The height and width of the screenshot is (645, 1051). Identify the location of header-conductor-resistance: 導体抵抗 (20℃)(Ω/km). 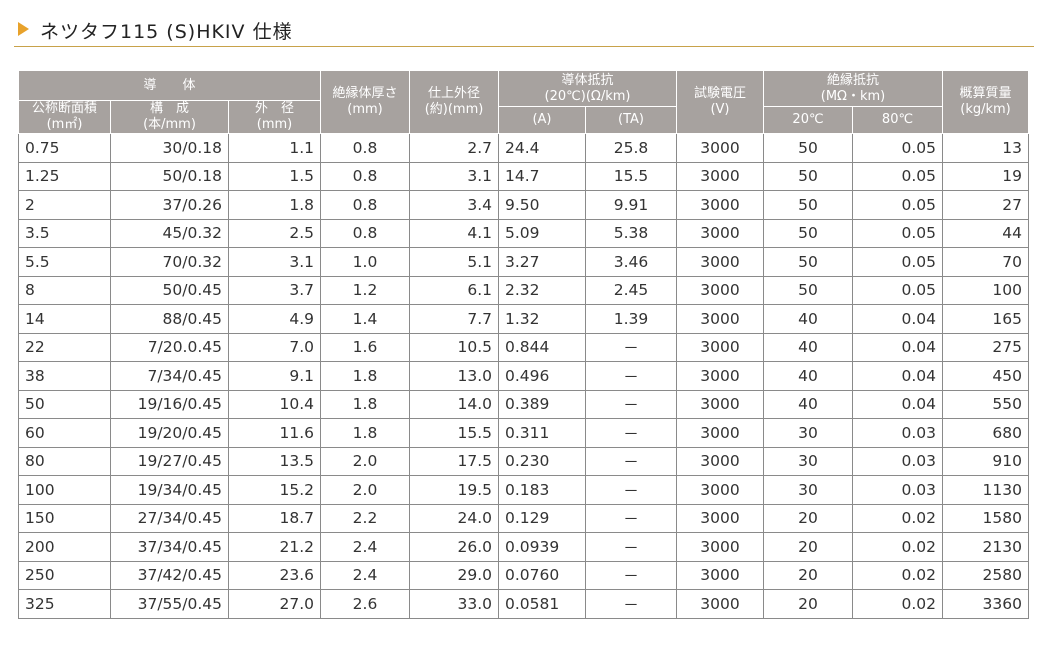
(587, 88).